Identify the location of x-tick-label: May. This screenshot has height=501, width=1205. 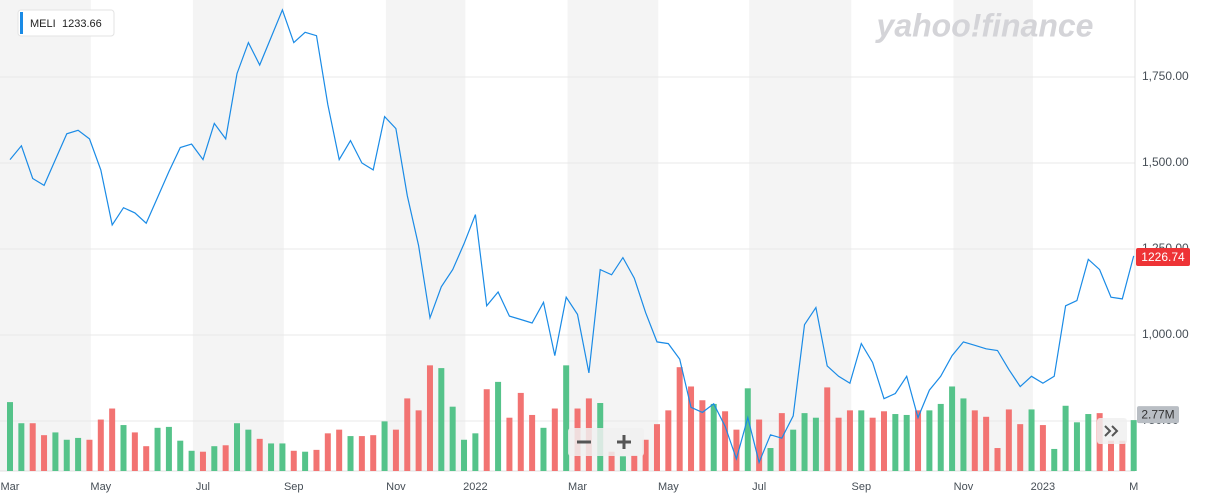
(668, 487).